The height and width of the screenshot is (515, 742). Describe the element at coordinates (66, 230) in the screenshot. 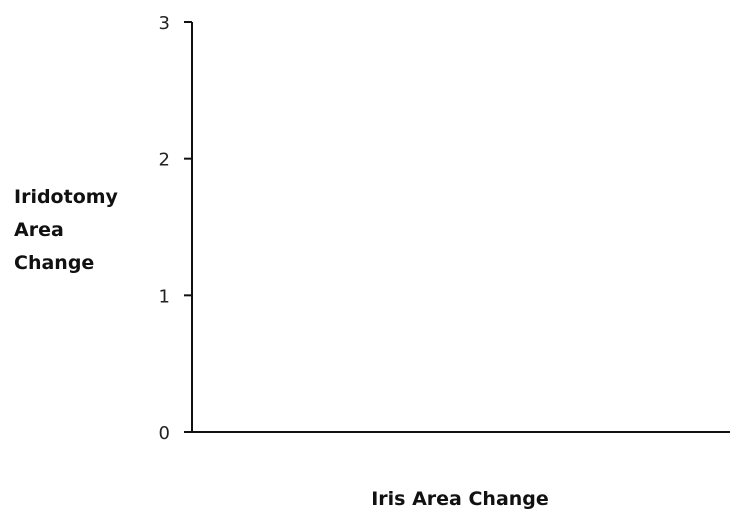

I see `y-axis-title: Iridotomy Area Change` at that location.